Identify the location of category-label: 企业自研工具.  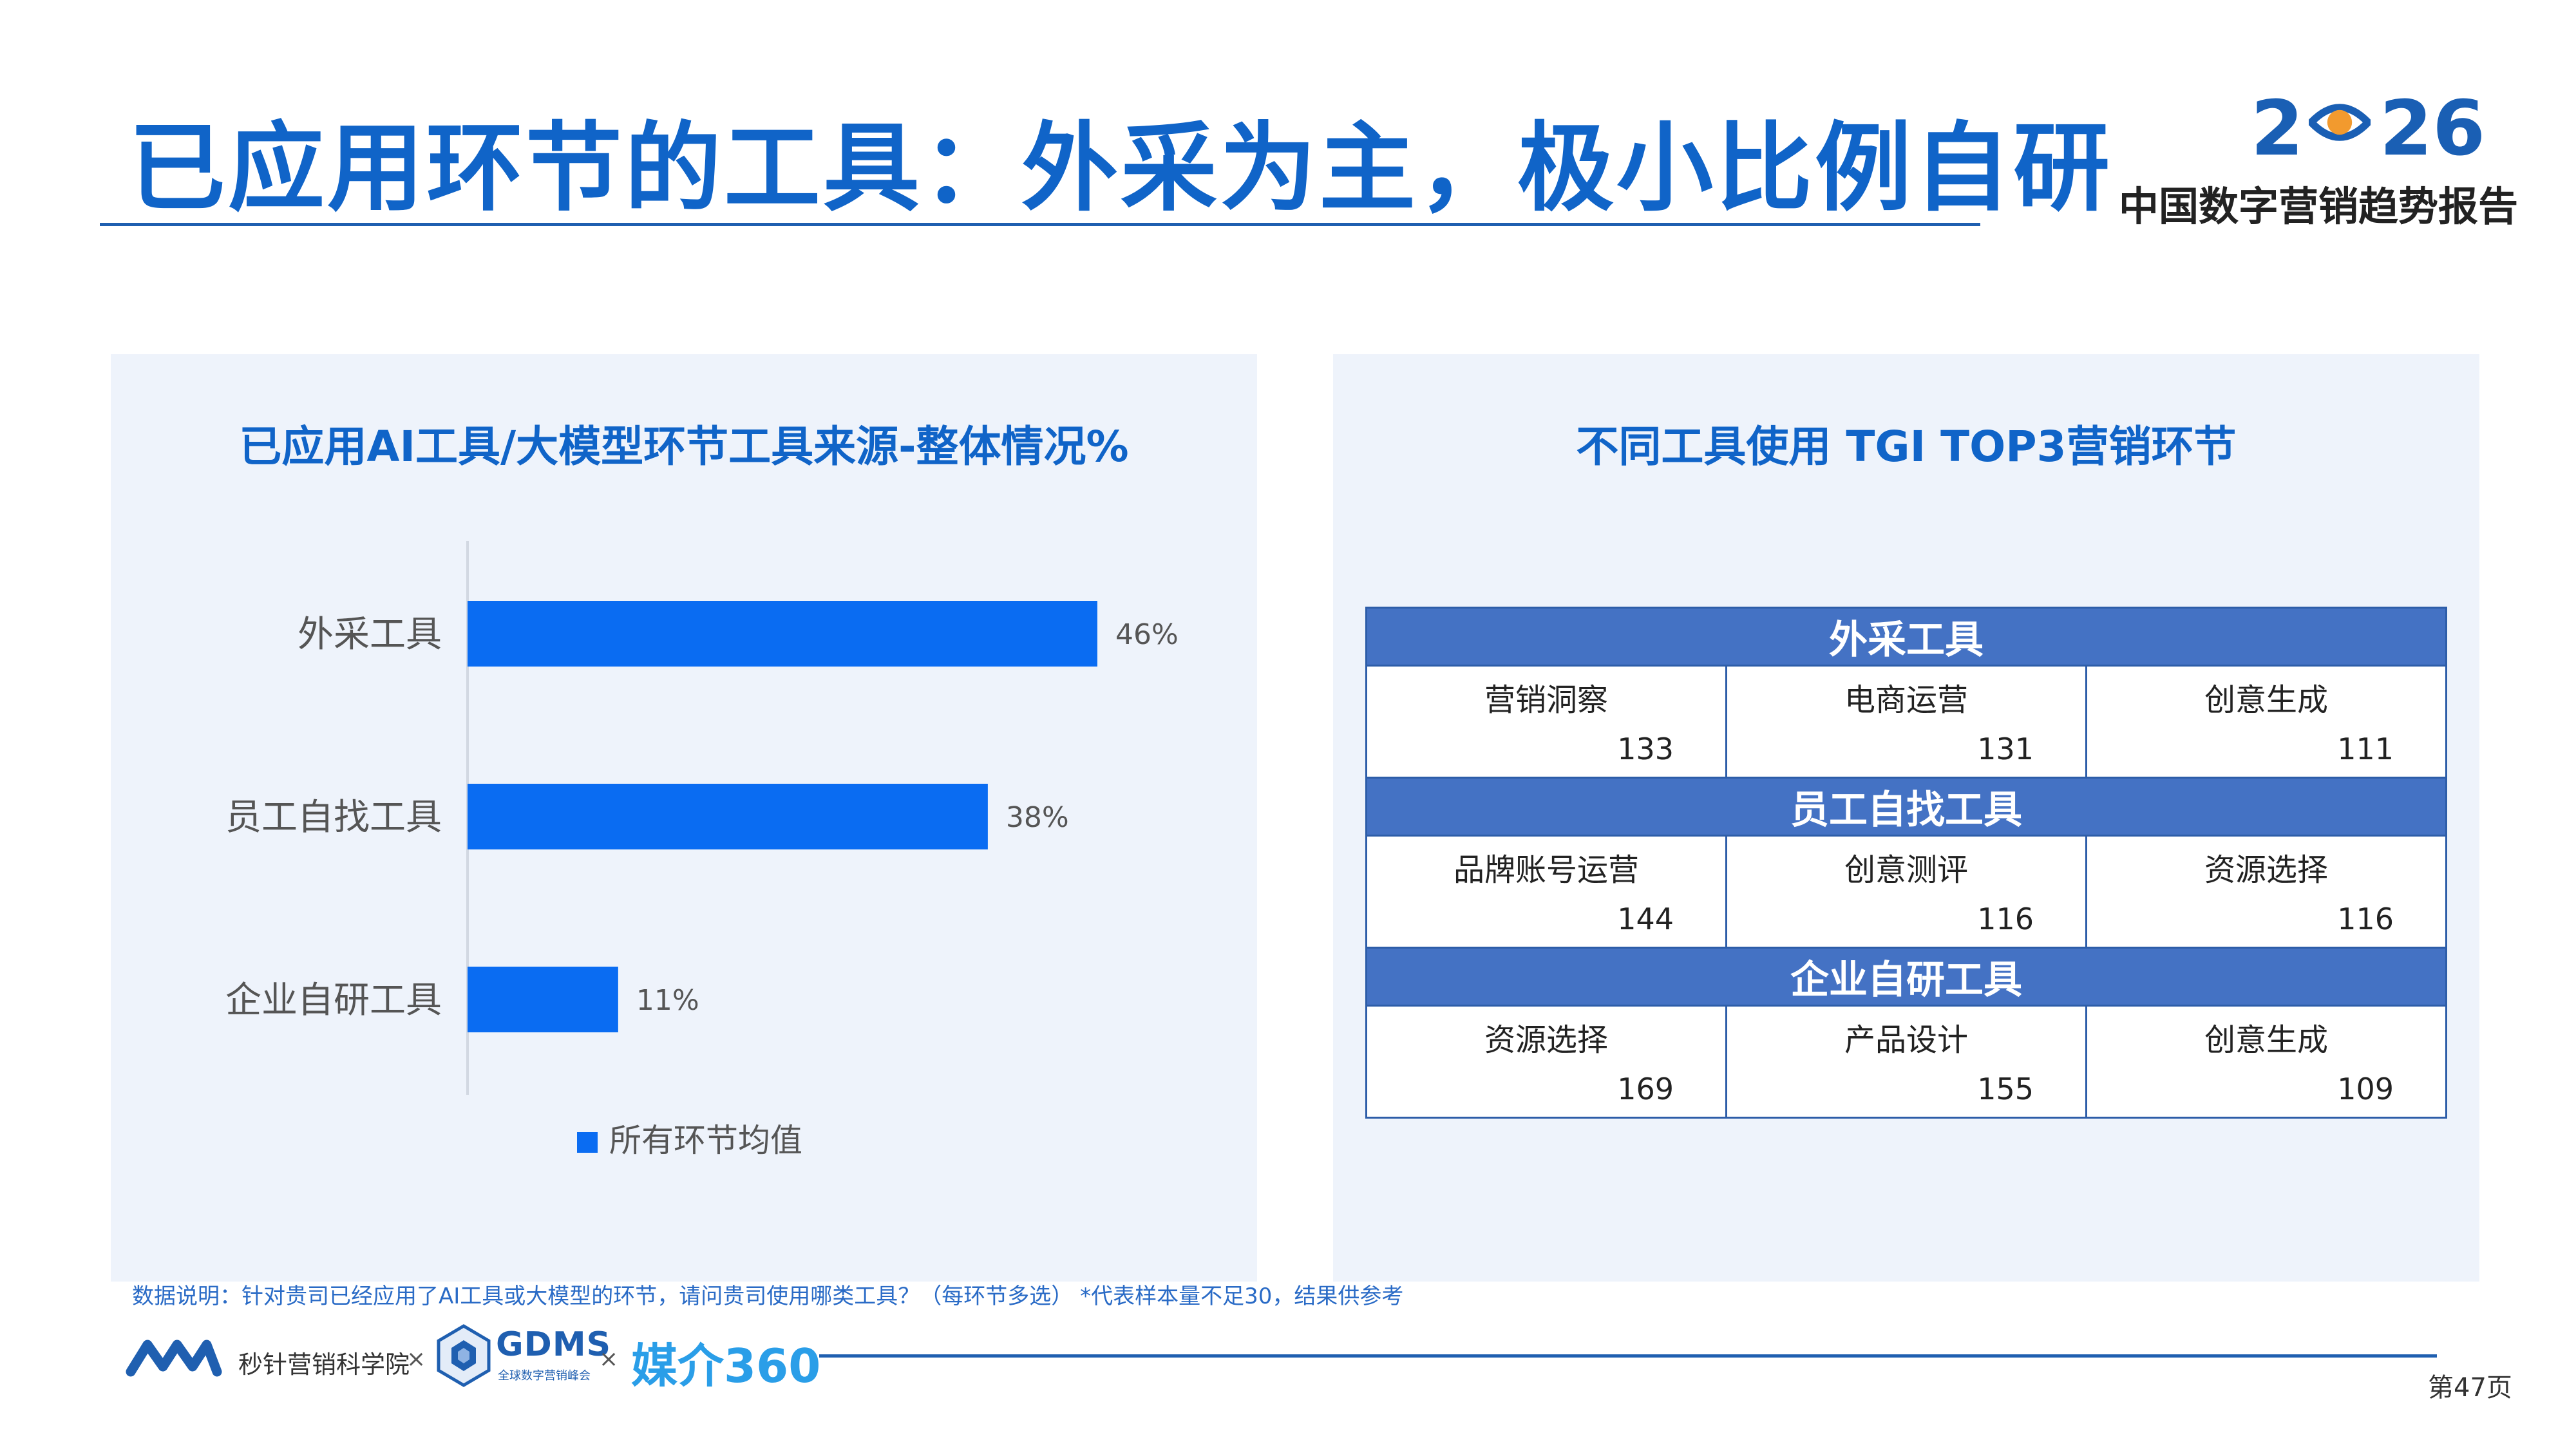
(334, 1001).